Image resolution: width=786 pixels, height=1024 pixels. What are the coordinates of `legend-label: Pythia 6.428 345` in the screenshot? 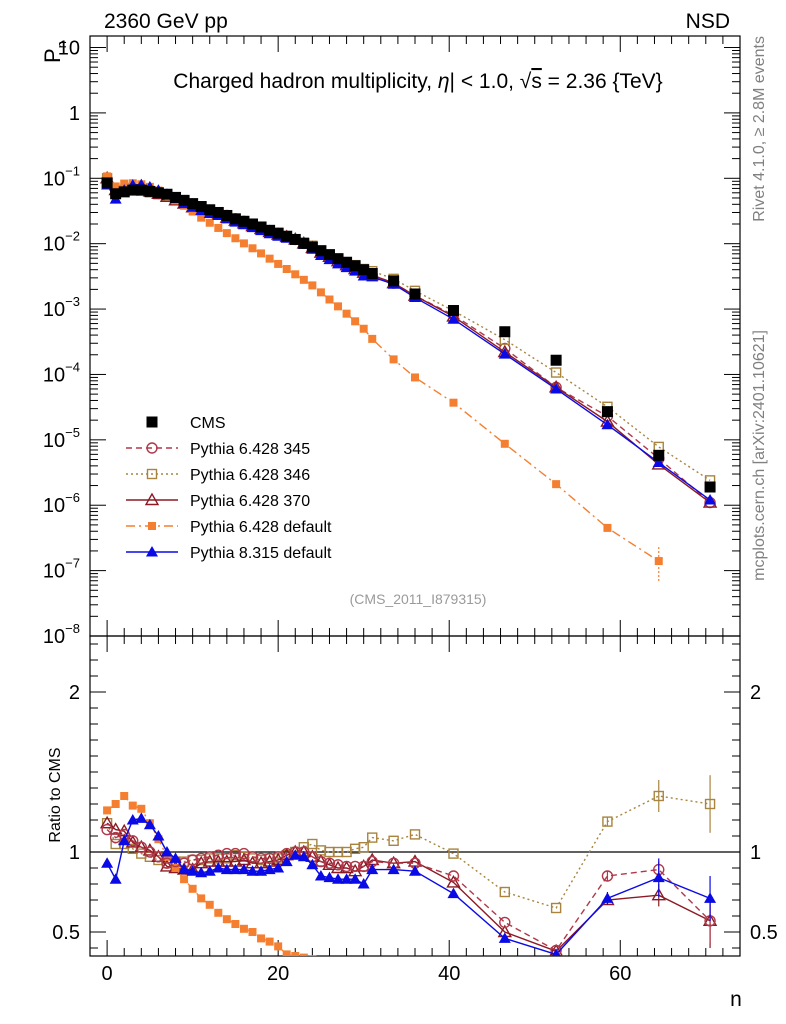 It's located at (250, 449).